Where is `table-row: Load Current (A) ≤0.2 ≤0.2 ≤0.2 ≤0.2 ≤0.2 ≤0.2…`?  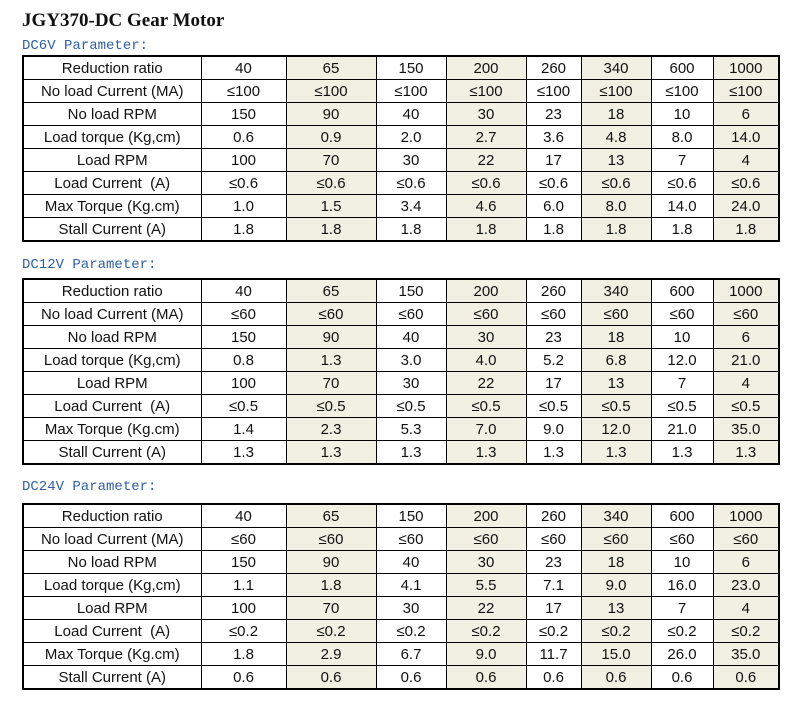 table-row: Load Current (A) ≤0.2 ≤0.2 ≤0.2 ≤0.2 ≤0.2 ≤0.2… is located at coordinates (401, 631).